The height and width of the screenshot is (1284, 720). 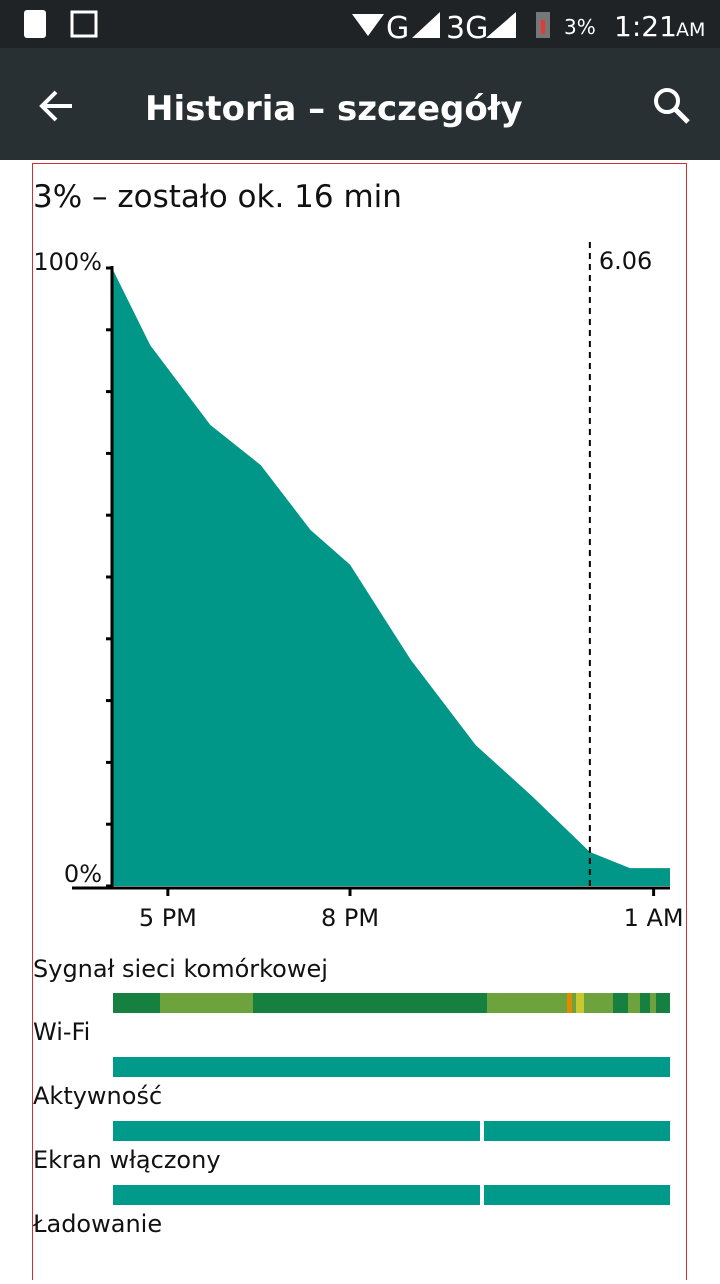 What do you see at coordinates (55, 106) in the screenshot?
I see `back-button` at bounding box center [55, 106].